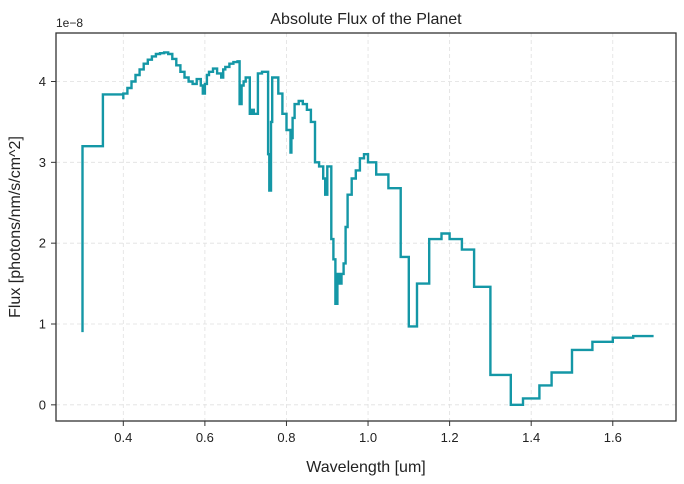 This screenshot has height=484, width=684. Describe the element at coordinates (366, 19) in the screenshot. I see `chart-title: Absolute Flux of the Planet` at that location.